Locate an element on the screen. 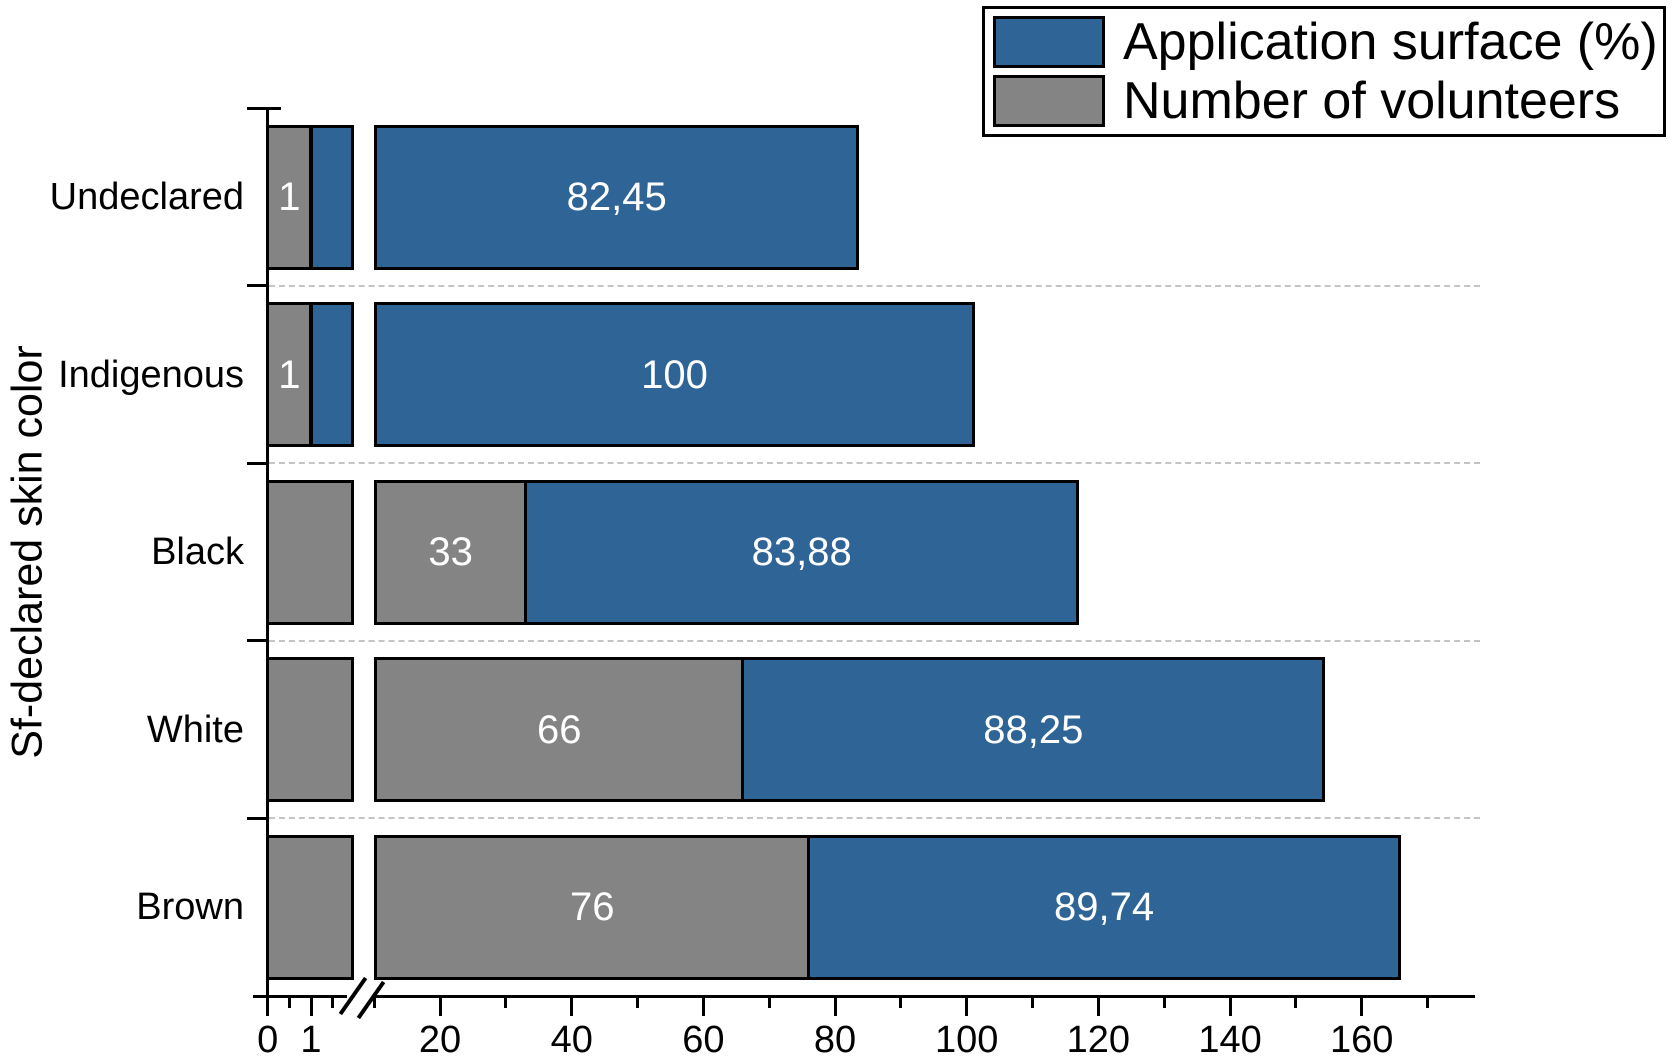  legend-entry-application-surface: Application surface (%) is located at coordinates (1325, 42).